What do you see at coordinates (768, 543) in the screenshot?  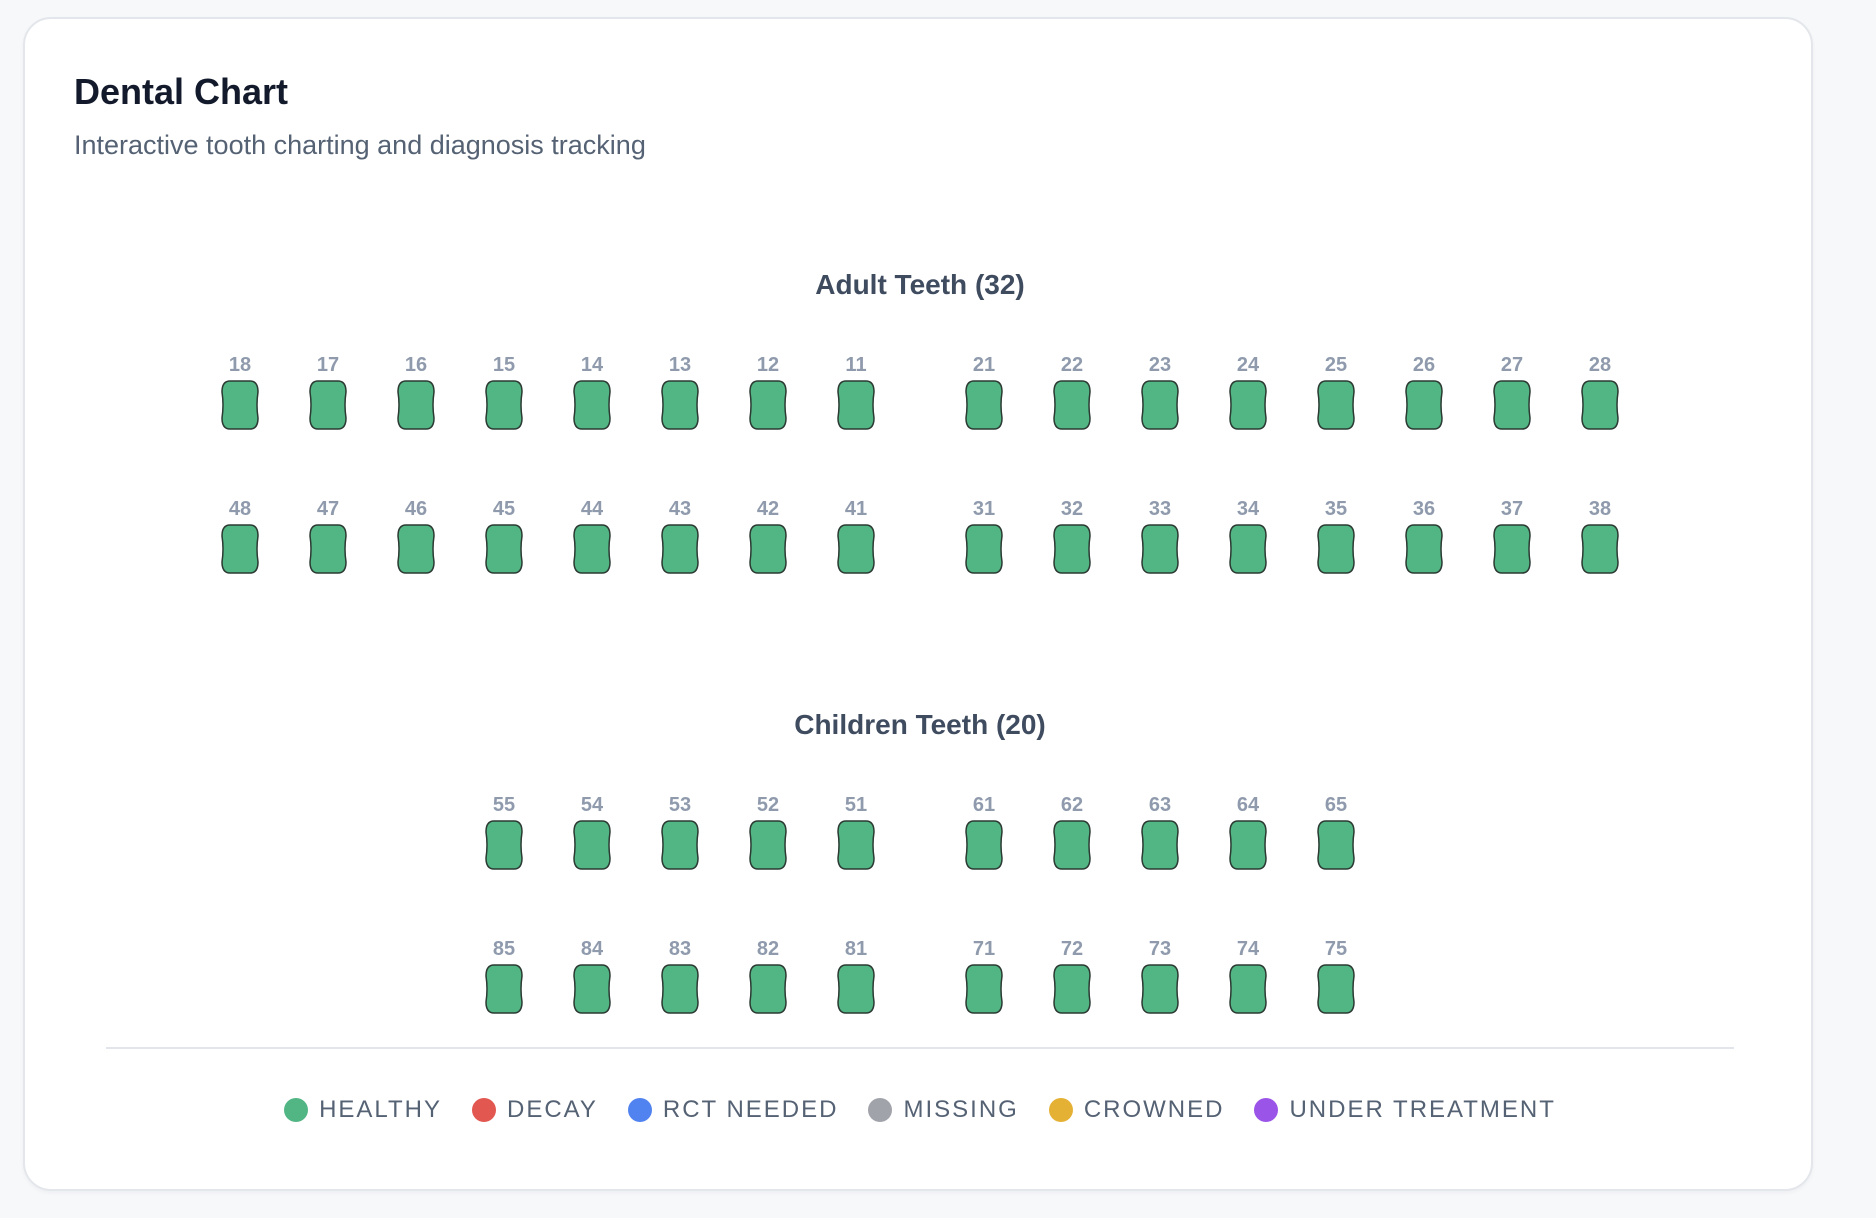 I see `tooth-42: 42` at bounding box center [768, 543].